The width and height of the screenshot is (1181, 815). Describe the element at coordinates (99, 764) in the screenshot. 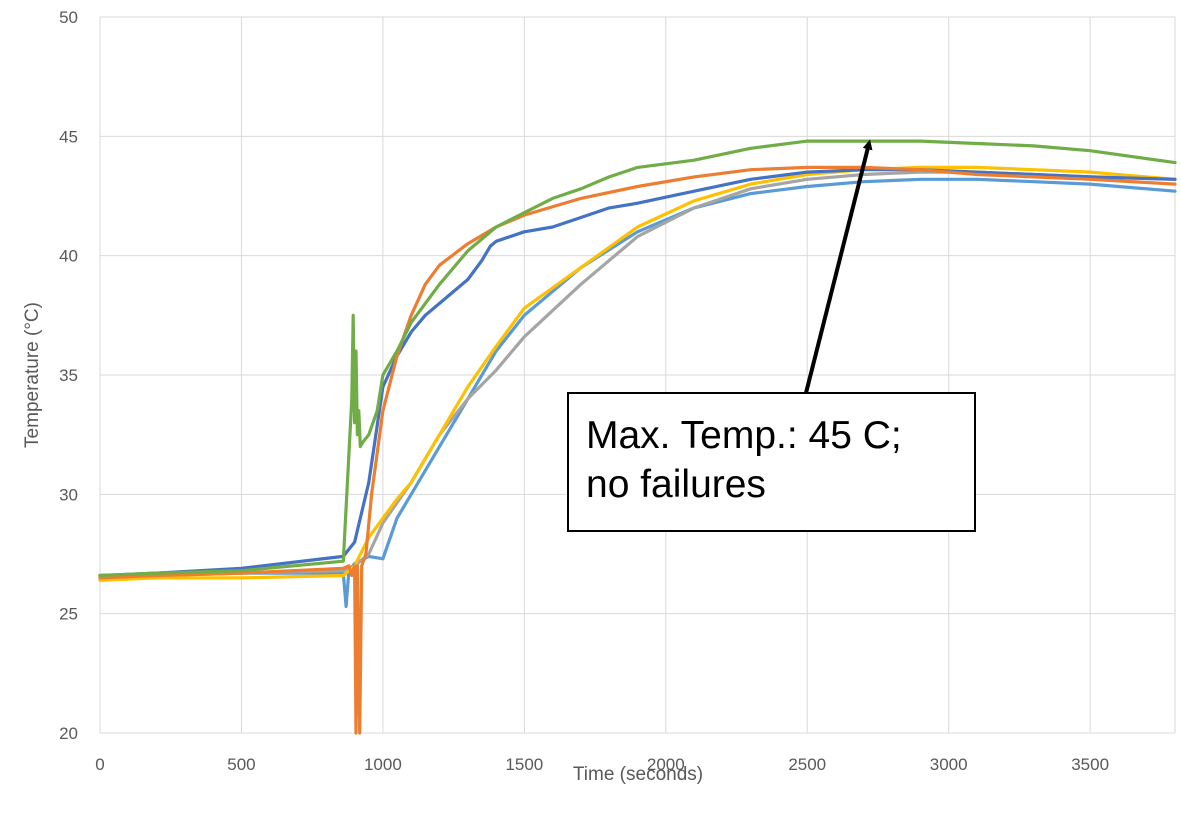

I see `x-tick-label: 0` at that location.